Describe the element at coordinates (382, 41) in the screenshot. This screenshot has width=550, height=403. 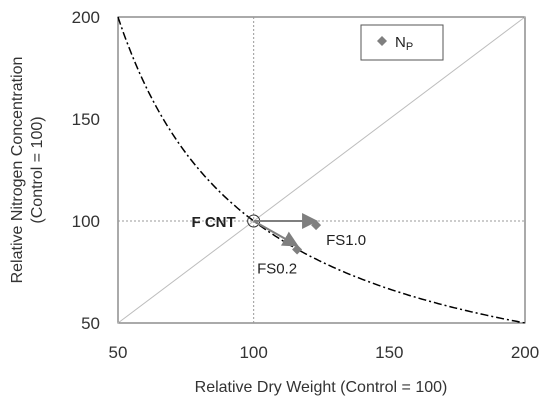
I see `legend-marker` at that location.